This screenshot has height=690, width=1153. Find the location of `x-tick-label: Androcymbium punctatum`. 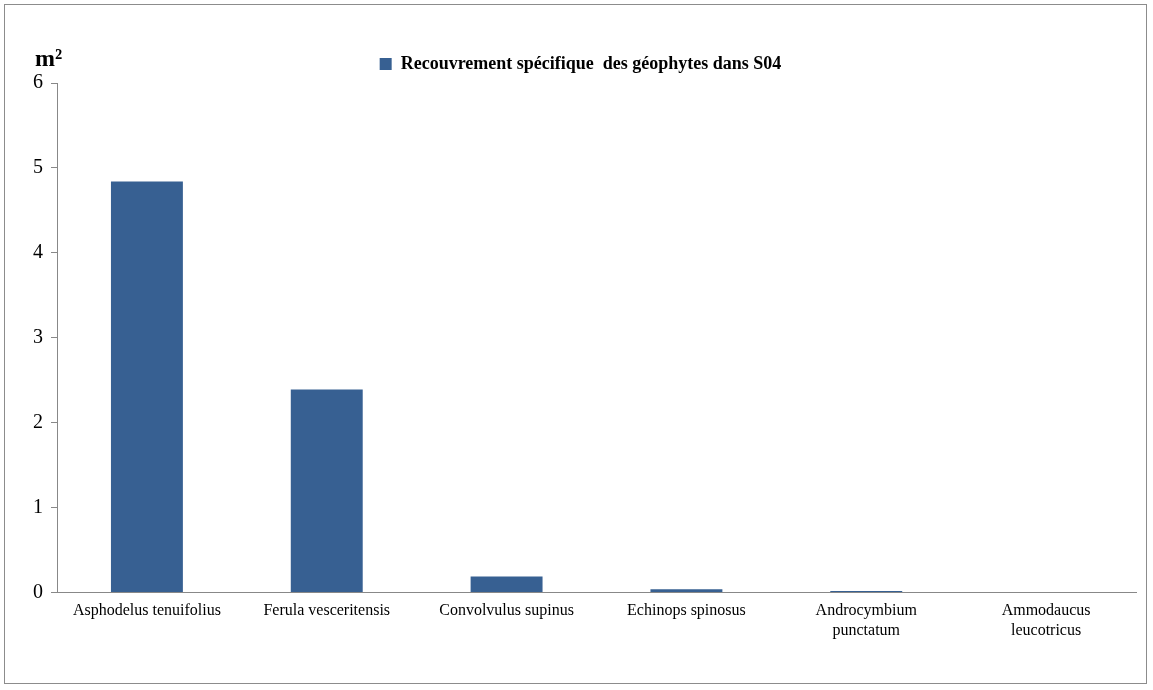

x-tick-label: Androcymbium punctatum is located at coordinates (866, 620).